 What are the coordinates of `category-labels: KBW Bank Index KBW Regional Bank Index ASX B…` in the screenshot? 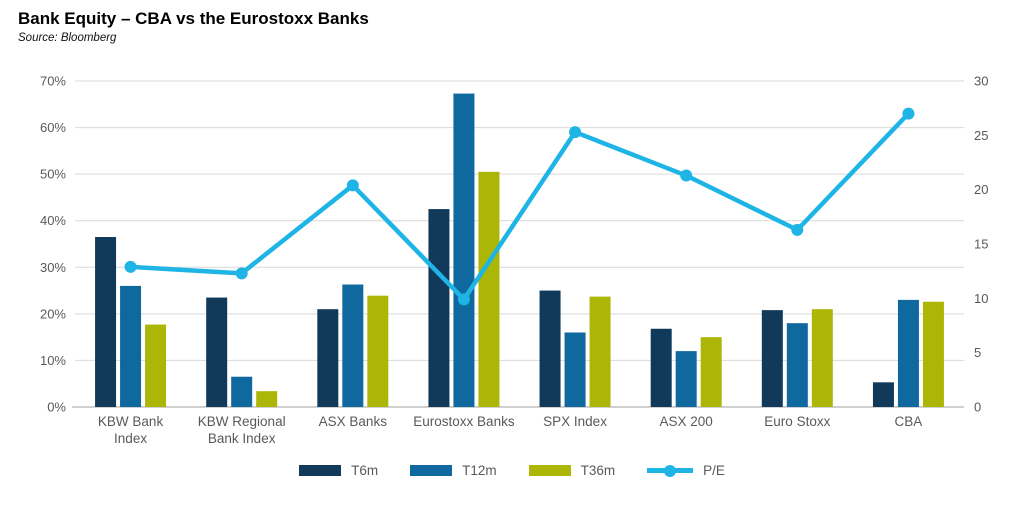 It's located at (510, 430).